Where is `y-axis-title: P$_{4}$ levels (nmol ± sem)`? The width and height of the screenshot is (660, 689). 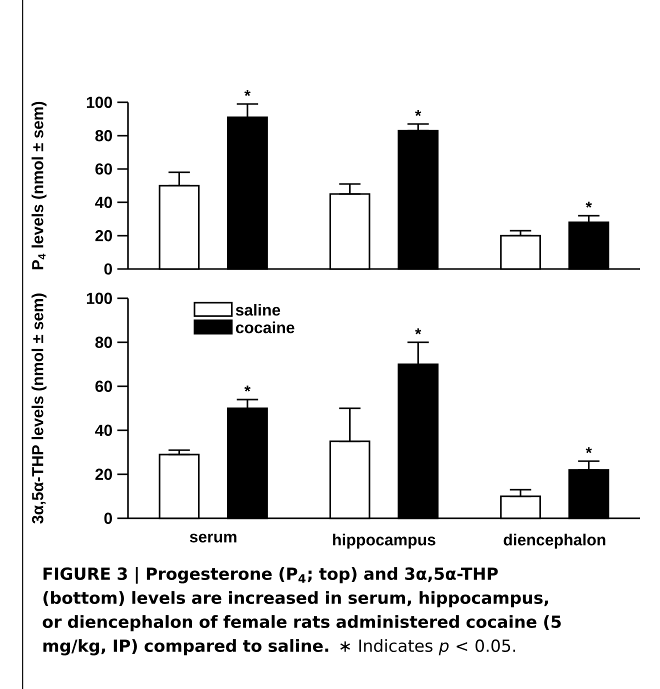
y-axis-title: P$_{4}$ levels (nmol ± sem) is located at coordinates (39, 186).